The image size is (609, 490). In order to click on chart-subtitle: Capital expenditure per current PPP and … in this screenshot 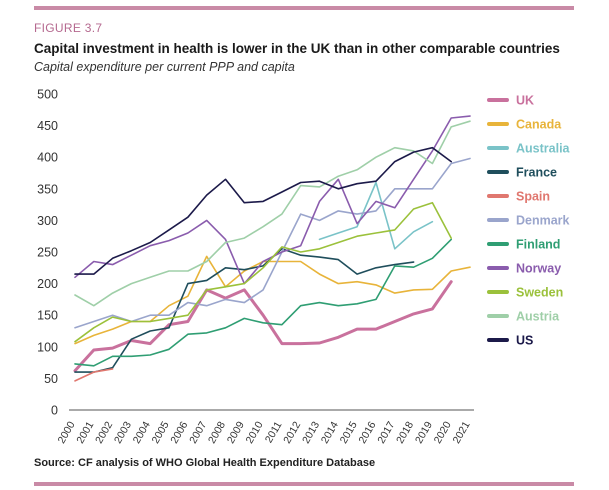, I will do `click(164, 67)`.